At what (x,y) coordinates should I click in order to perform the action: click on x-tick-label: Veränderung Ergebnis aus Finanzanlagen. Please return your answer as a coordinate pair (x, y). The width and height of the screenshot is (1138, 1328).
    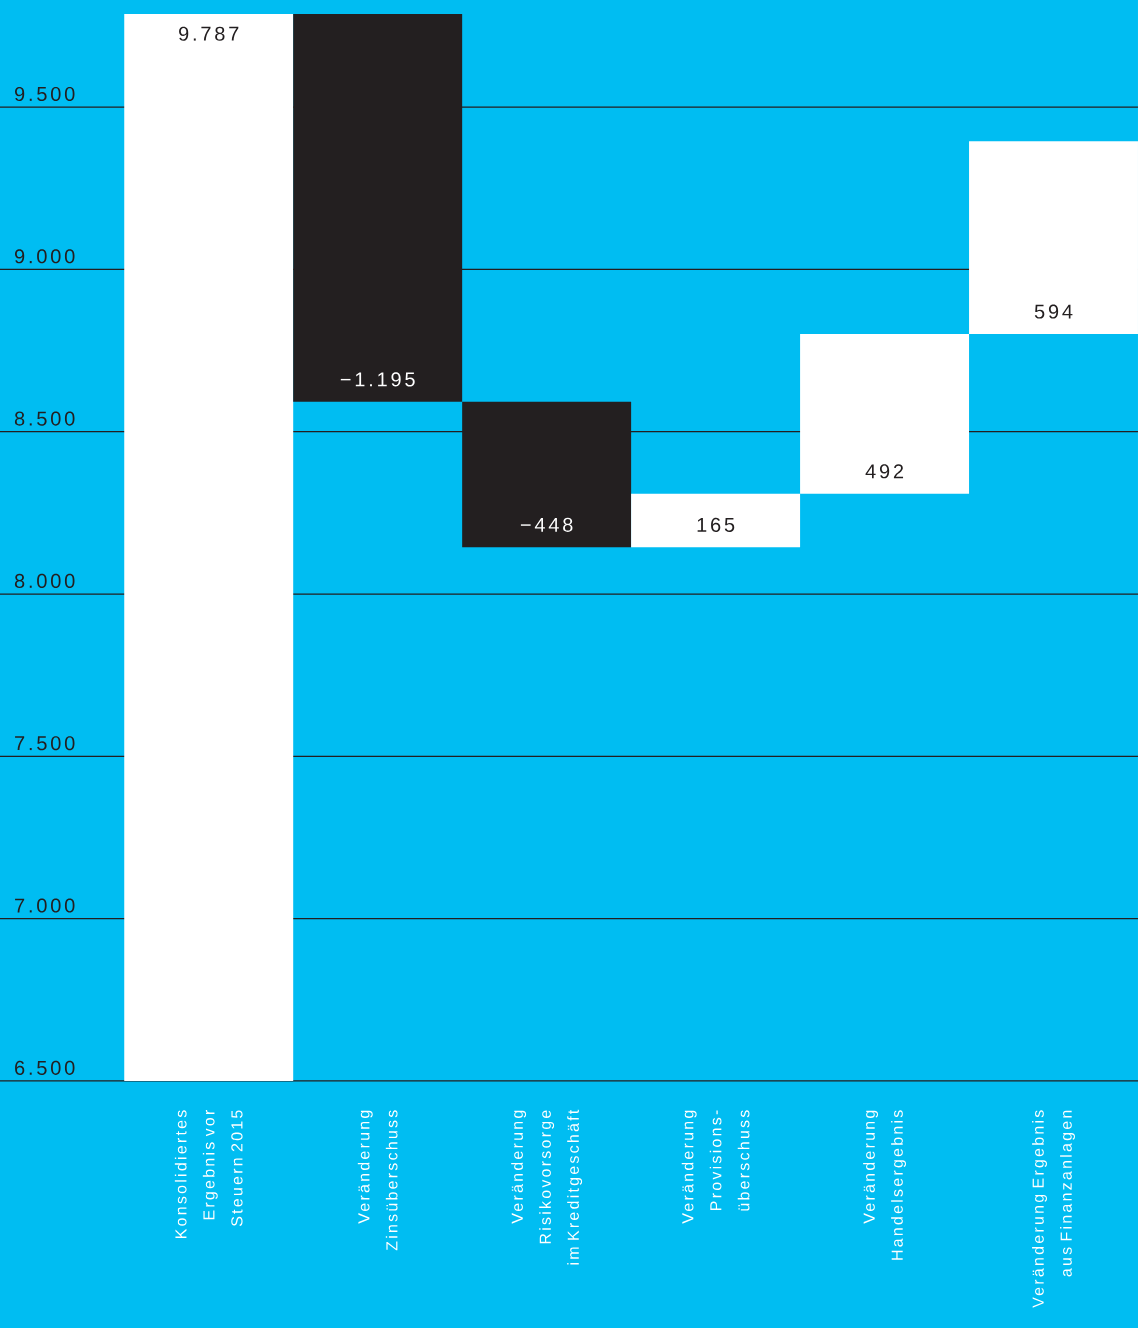
    Looking at the image, I should click on (1053, 1209).